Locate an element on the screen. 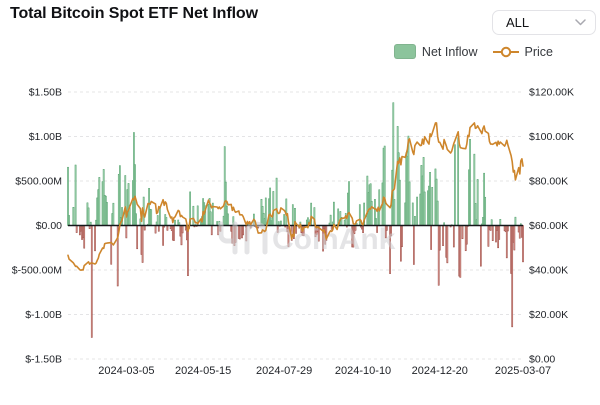  range-selector-dropdown: ALL is located at coordinates (544, 22).